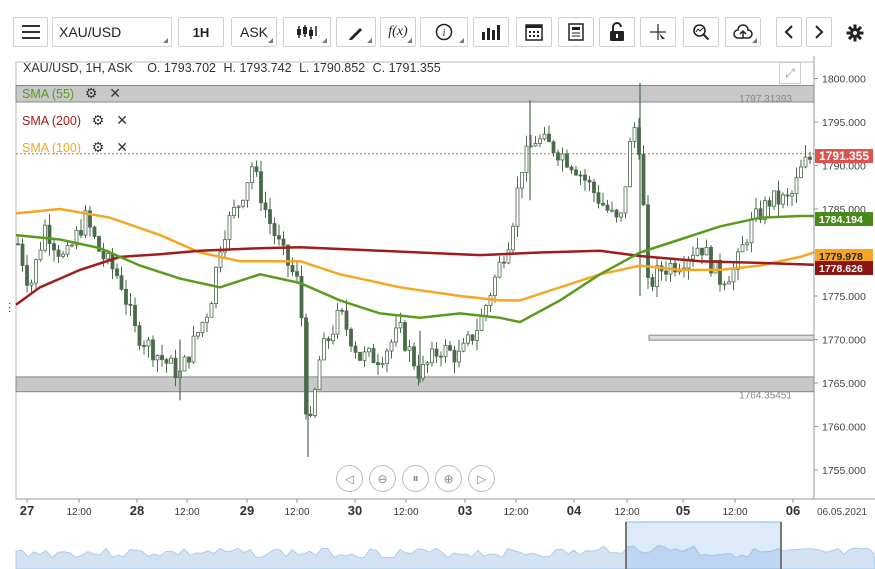  Describe the element at coordinates (90, 32) in the screenshot. I see `symbol-value: XAU/USD` at that location.